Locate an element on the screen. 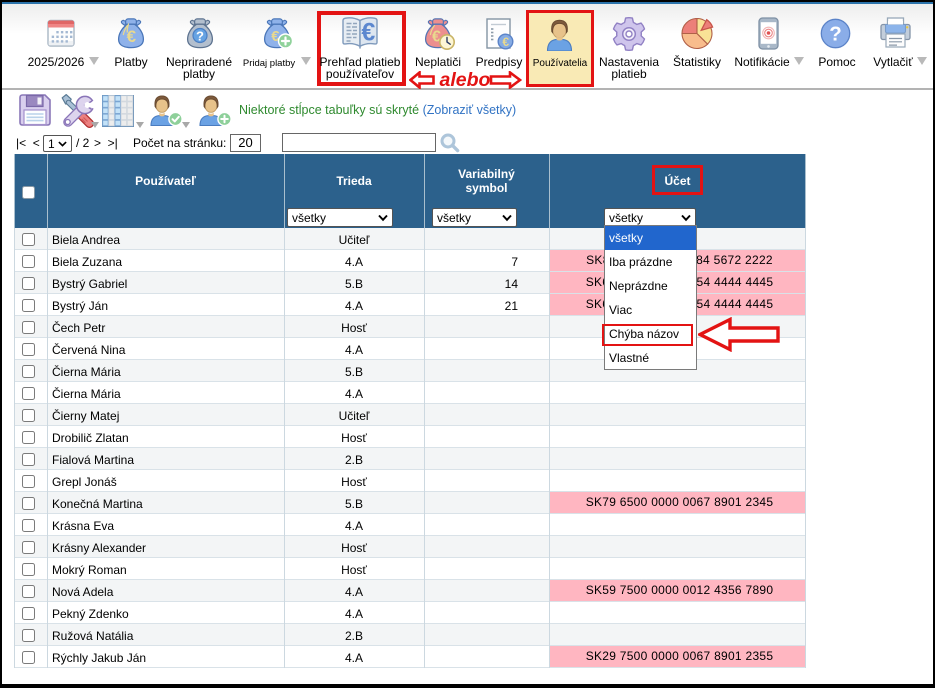 This screenshot has height=688, width=935. svg-text: alebo is located at coordinates (465, 80).